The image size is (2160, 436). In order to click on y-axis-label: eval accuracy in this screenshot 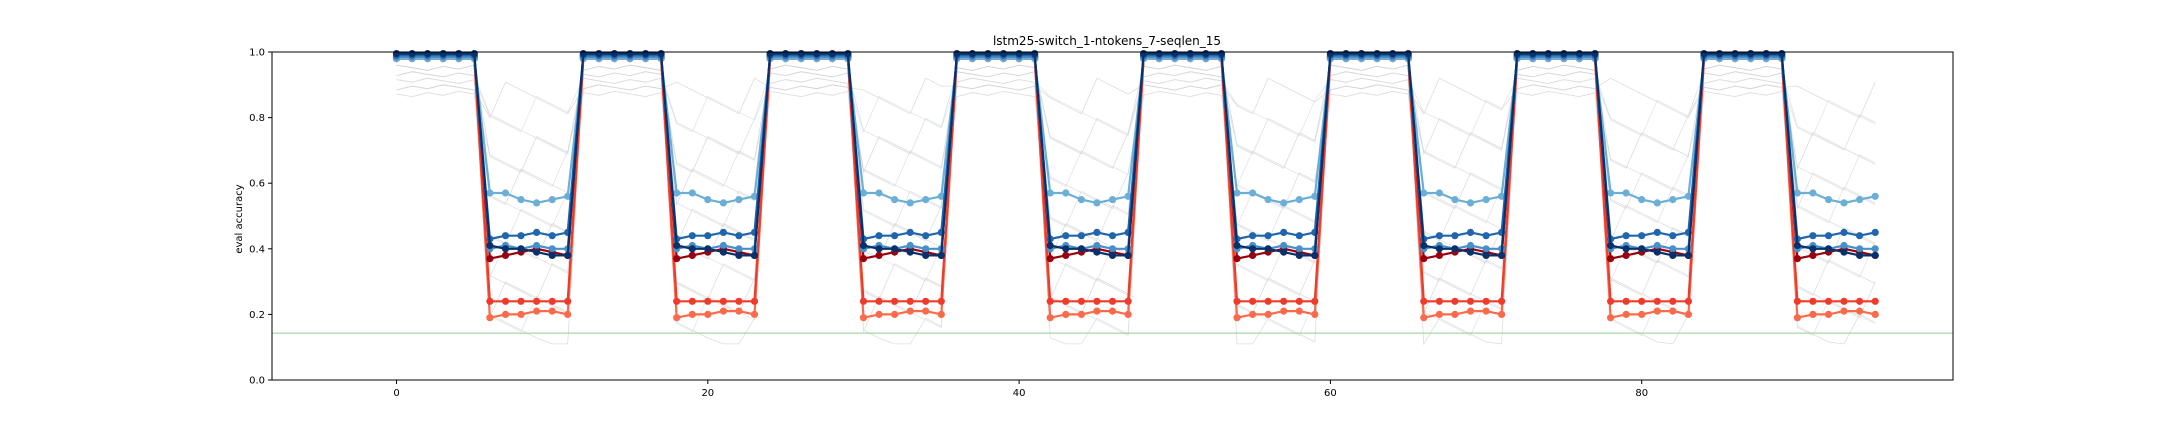, I will do `click(239, 218)`.